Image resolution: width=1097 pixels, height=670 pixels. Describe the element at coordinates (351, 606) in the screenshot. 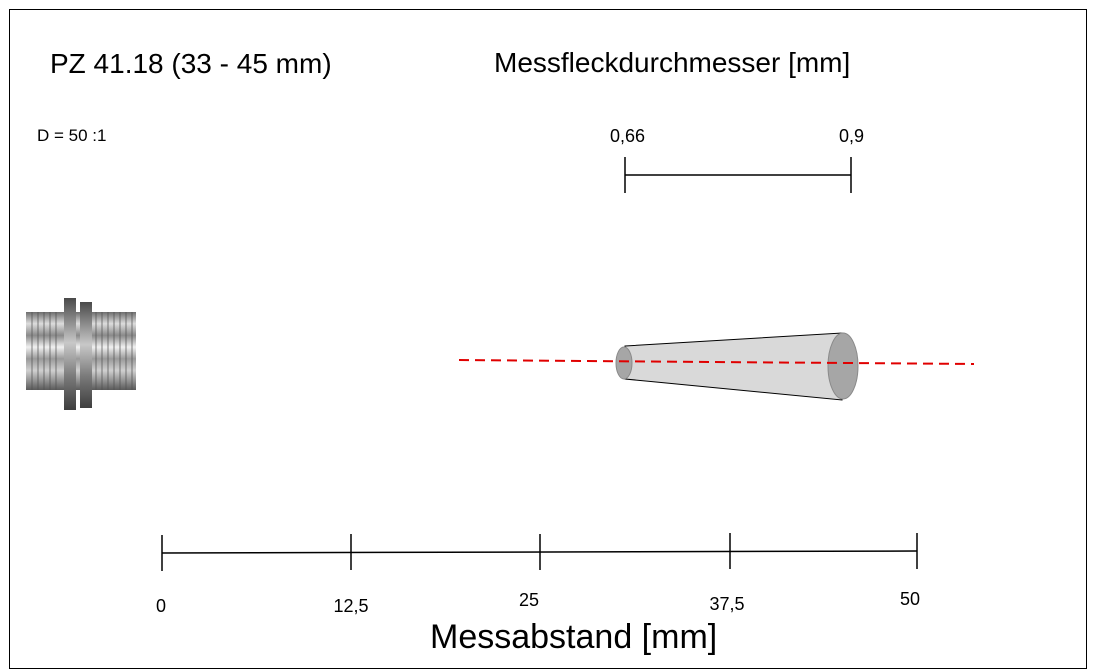

I see `distance-tick-label: 12,5` at that location.